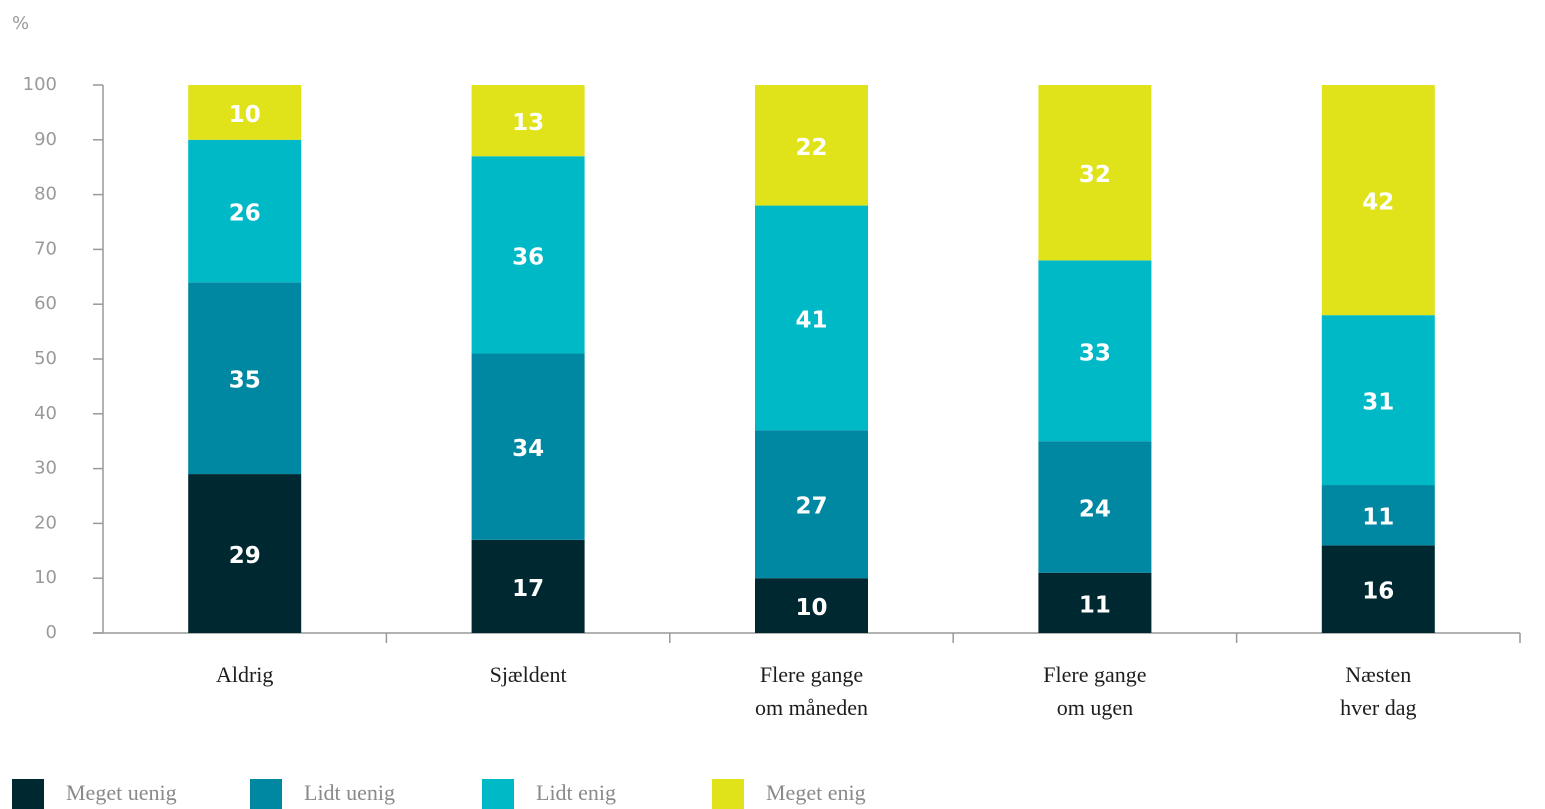 The height and width of the screenshot is (809, 1545). What do you see at coordinates (245, 381) in the screenshot?
I see `value-label: 35` at bounding box center [245, 381].